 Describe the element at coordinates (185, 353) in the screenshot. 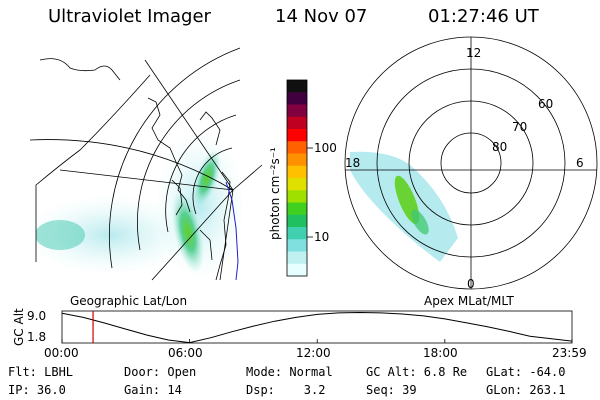

I see `orbit-xtick-label-1: 06:00` at that location.